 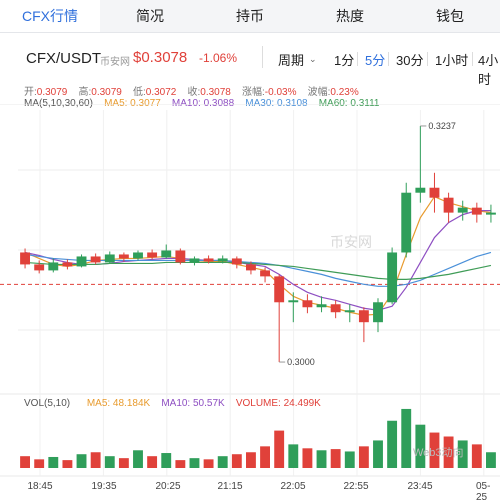 What do you see at coordinates (319, 92) in the screenshot?
I see `amplitude-label: 波幅:` at bounding box center [319, 92].